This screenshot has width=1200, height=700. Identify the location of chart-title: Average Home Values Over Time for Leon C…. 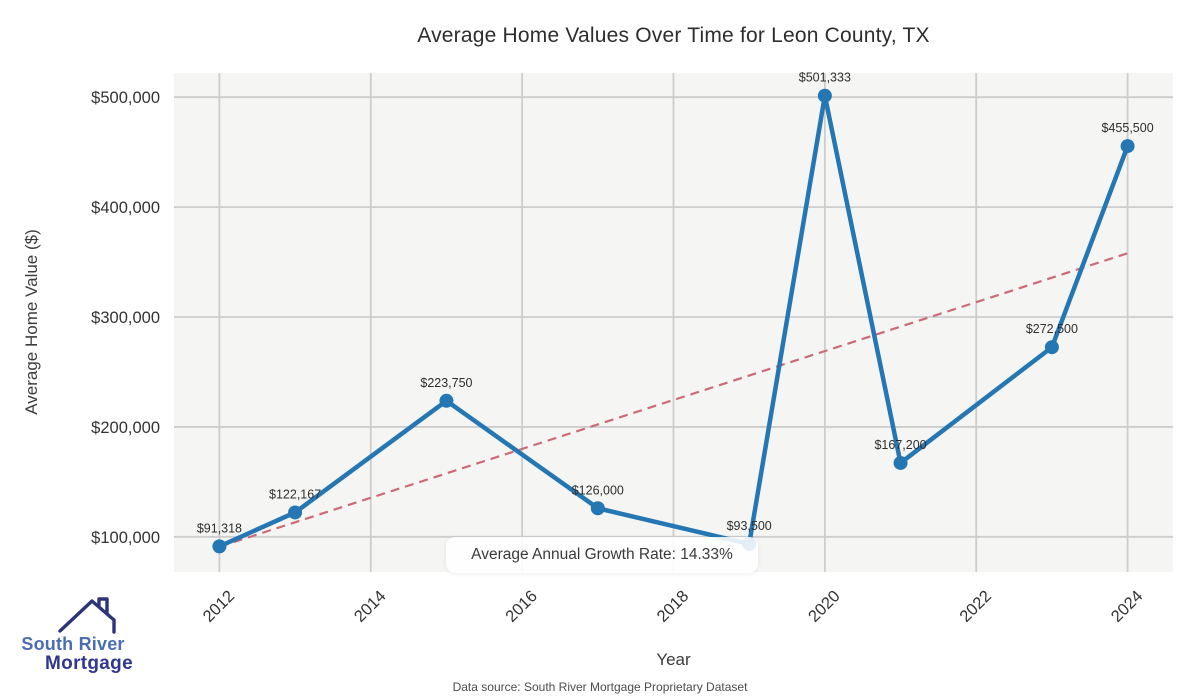
(673, 35).